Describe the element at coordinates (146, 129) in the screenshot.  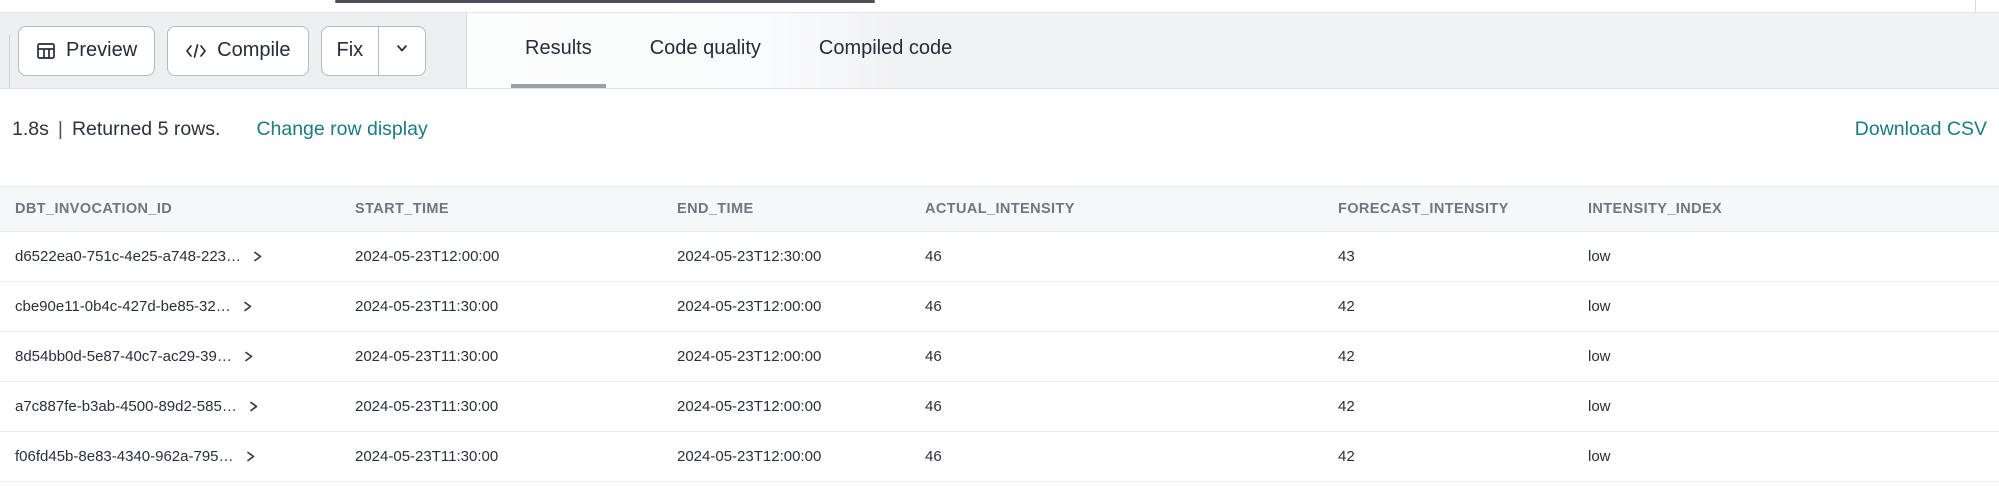
I see `row-count-text: Returned 5 rows.` at that location.